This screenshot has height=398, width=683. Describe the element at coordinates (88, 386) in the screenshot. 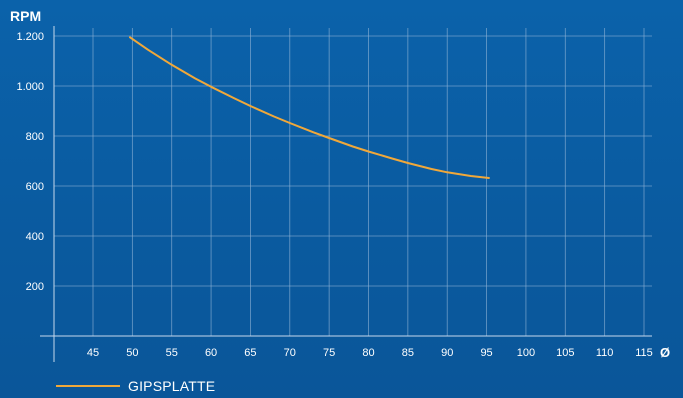

I see `legend-swatch-gipsplatte` at that location.